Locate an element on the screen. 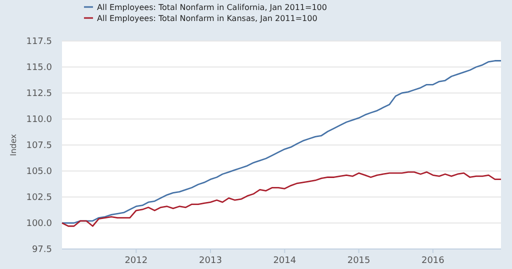  x-tick-label: 2014 is located at coordinates (284, 261).